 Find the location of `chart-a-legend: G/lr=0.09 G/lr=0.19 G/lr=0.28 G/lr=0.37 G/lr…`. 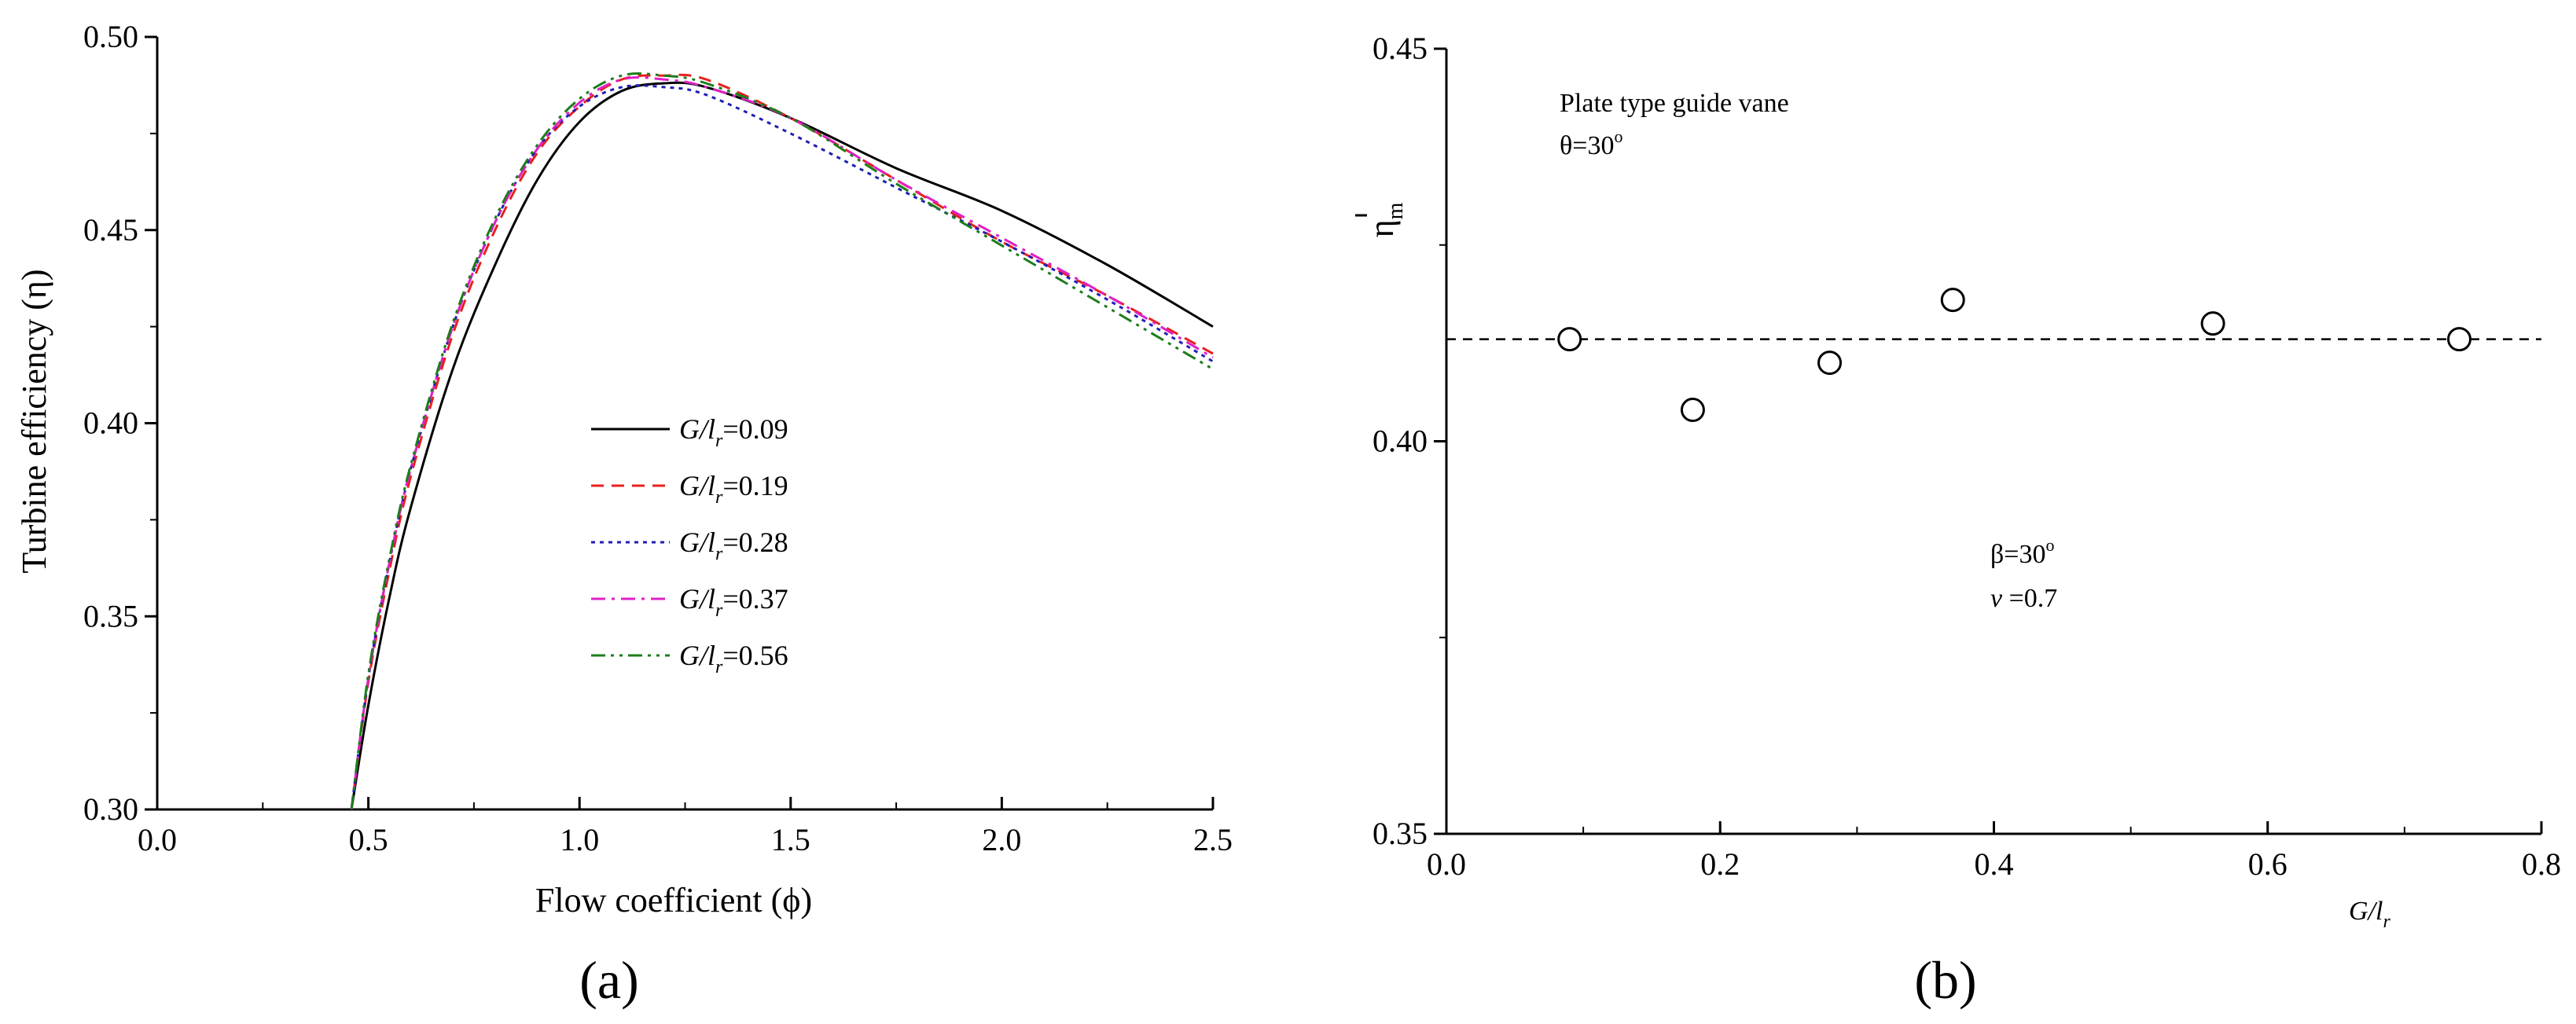

chart-a-legend: G/lr=0.09 G/lr=0.19 G/lr=0.28 G/lr=0.37 G/lr… is located at coordinates (689, 545).